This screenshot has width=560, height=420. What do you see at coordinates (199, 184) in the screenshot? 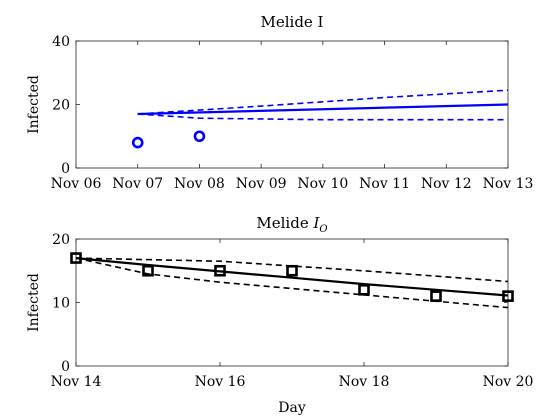
I see `x-tick-label: Nov 08` at bounding box center [199, 184].